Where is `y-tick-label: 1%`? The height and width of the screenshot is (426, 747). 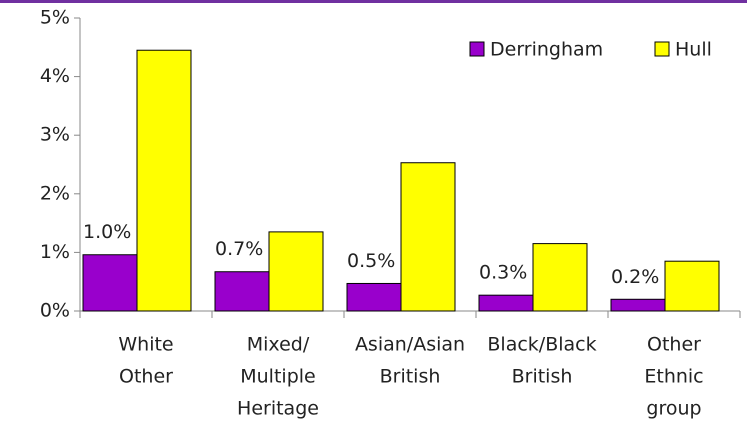
y-tick-label: 1% is located at coordinates (55, 252).